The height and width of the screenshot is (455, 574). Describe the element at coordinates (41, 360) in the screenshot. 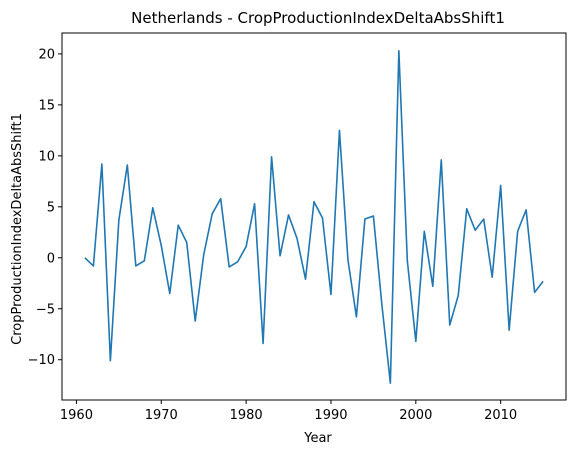

I see `y-tick-label: −10` at that location.